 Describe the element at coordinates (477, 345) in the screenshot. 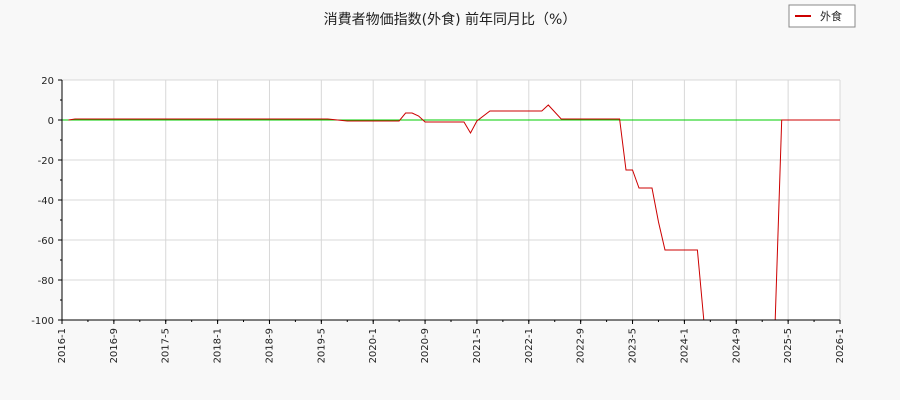

I see `x-tick-label: 2021-5` at that location.